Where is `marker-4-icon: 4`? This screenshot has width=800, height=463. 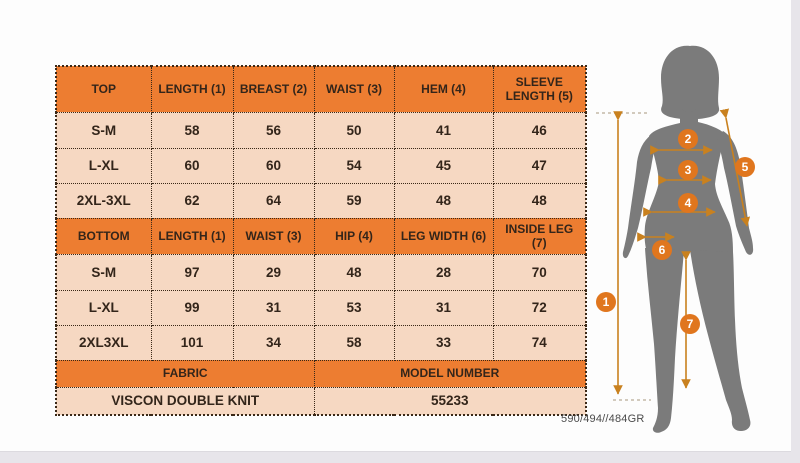
marker-4-icon: 4 is located at coordinates (688, 203).